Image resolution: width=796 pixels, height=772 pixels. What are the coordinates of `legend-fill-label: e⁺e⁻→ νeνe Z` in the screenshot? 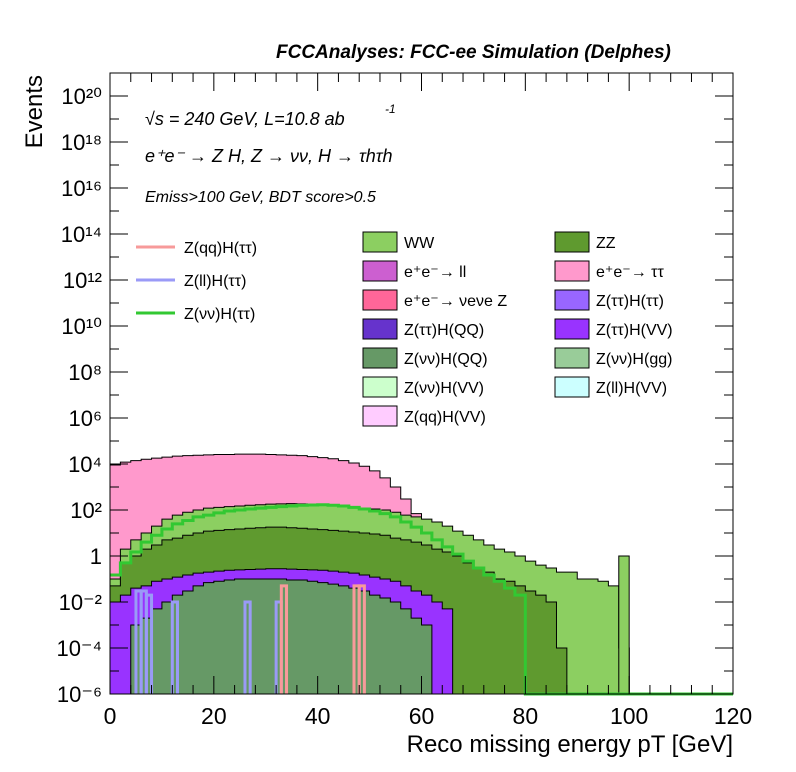 It's located at (455, 301).